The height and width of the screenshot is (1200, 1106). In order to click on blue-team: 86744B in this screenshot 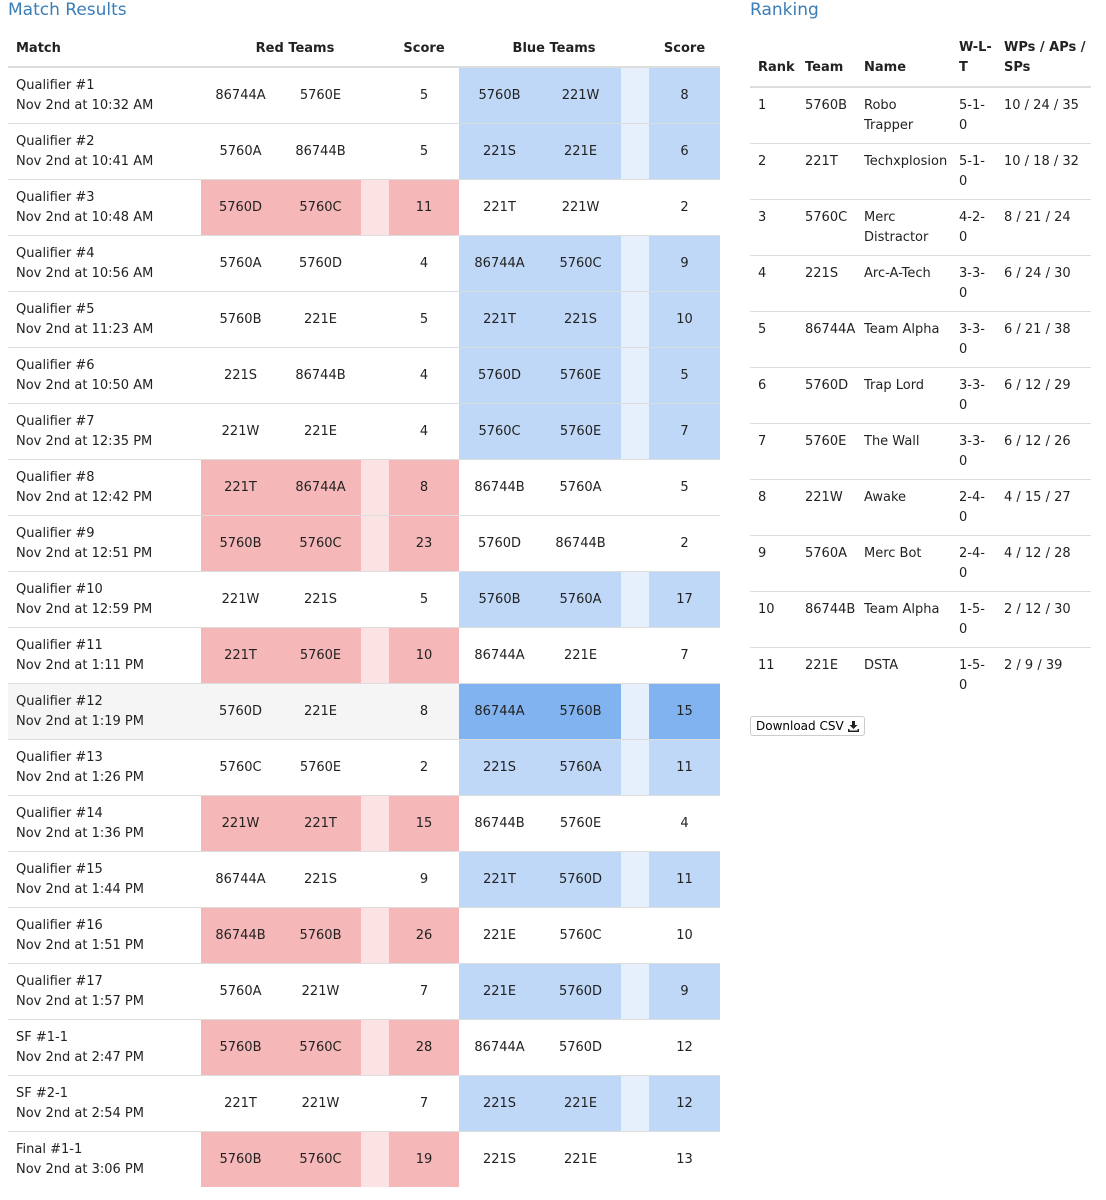, I will do `click(500, 823)`.